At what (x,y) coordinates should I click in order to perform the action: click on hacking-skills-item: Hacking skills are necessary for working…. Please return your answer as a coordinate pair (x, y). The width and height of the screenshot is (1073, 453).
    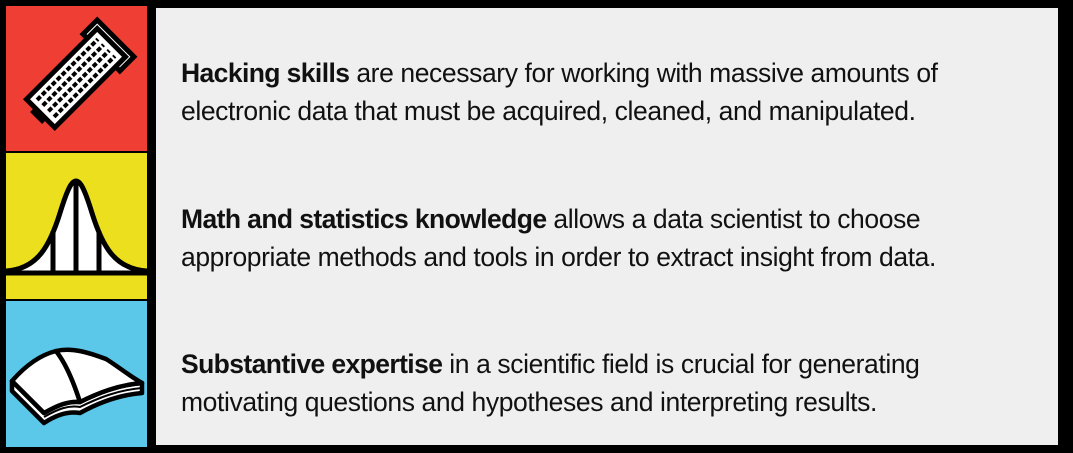
    Looking at the image, I should click on (611, 92).